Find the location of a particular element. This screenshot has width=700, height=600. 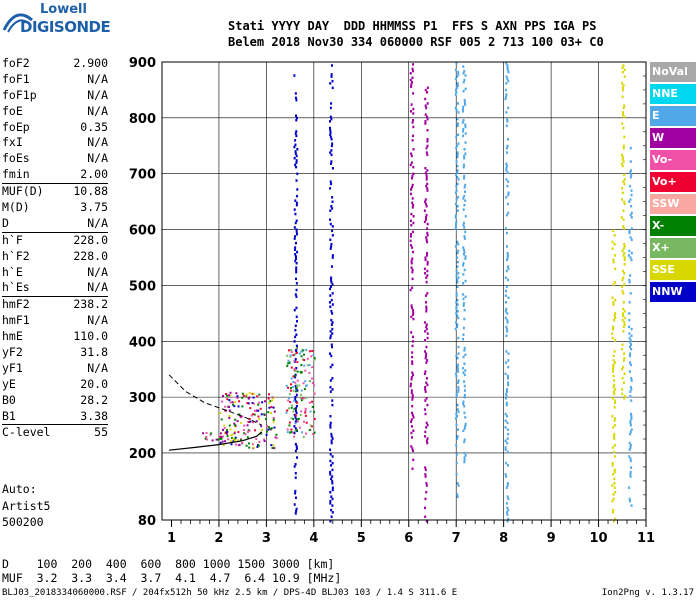

param-value: 3.38 is located at coordinates (94, 415).